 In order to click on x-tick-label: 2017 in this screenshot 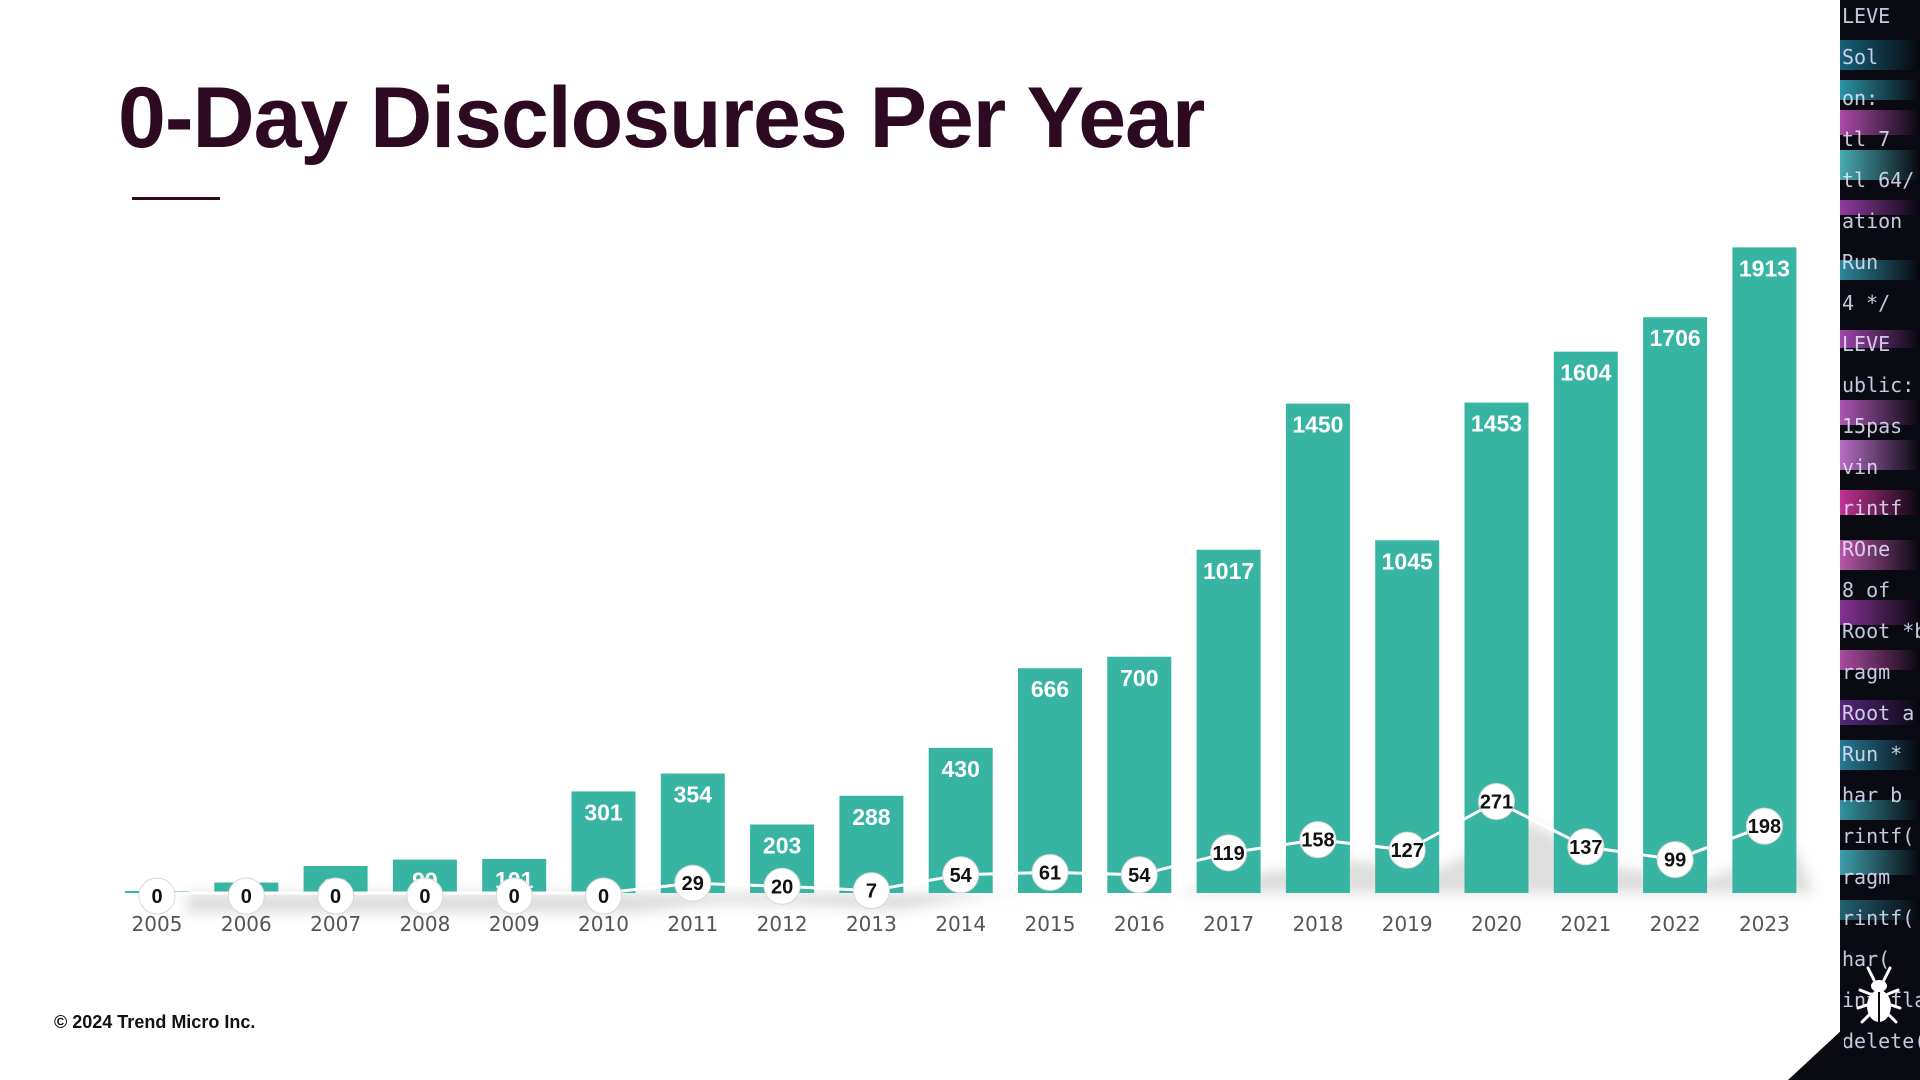, I will do `click(1228, 924)`.